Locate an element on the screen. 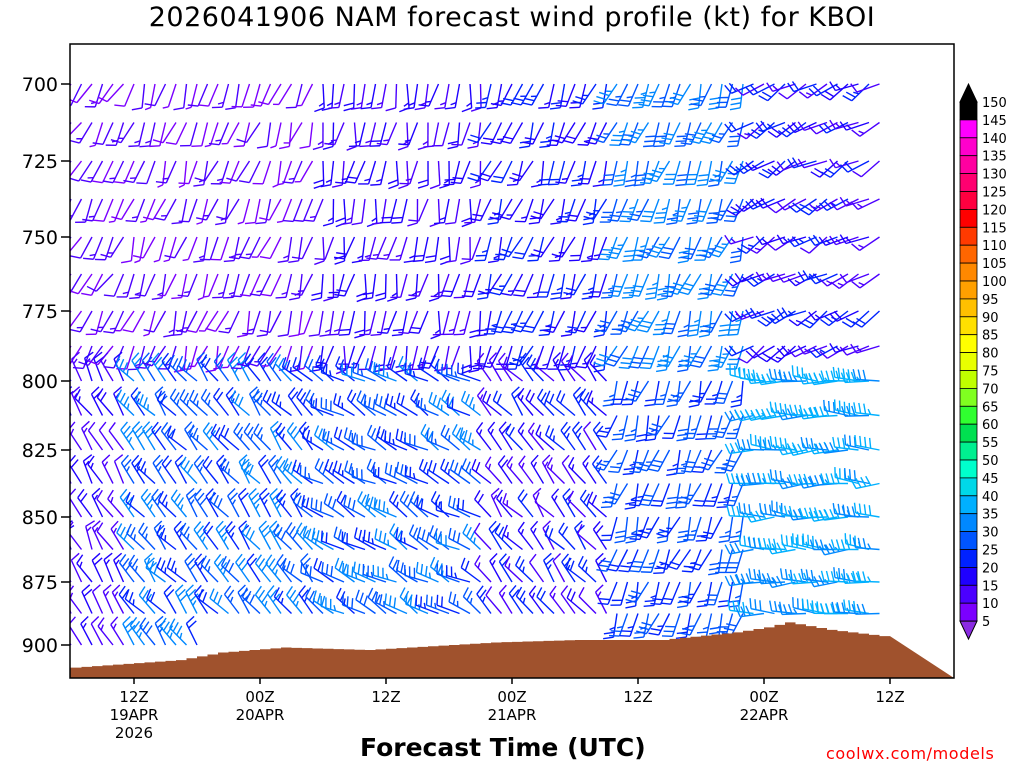 Image resolution: width=1024 pixels, height=768 pixels. colorbar-label: 105 is located at coordinates (994, 264).